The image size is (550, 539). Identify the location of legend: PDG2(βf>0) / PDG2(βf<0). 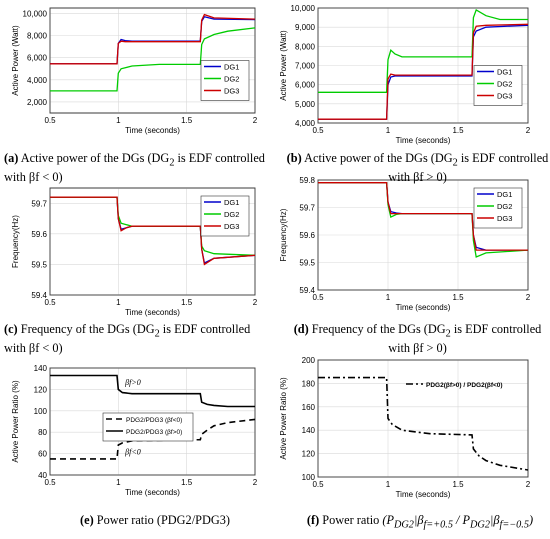
(454, 385).